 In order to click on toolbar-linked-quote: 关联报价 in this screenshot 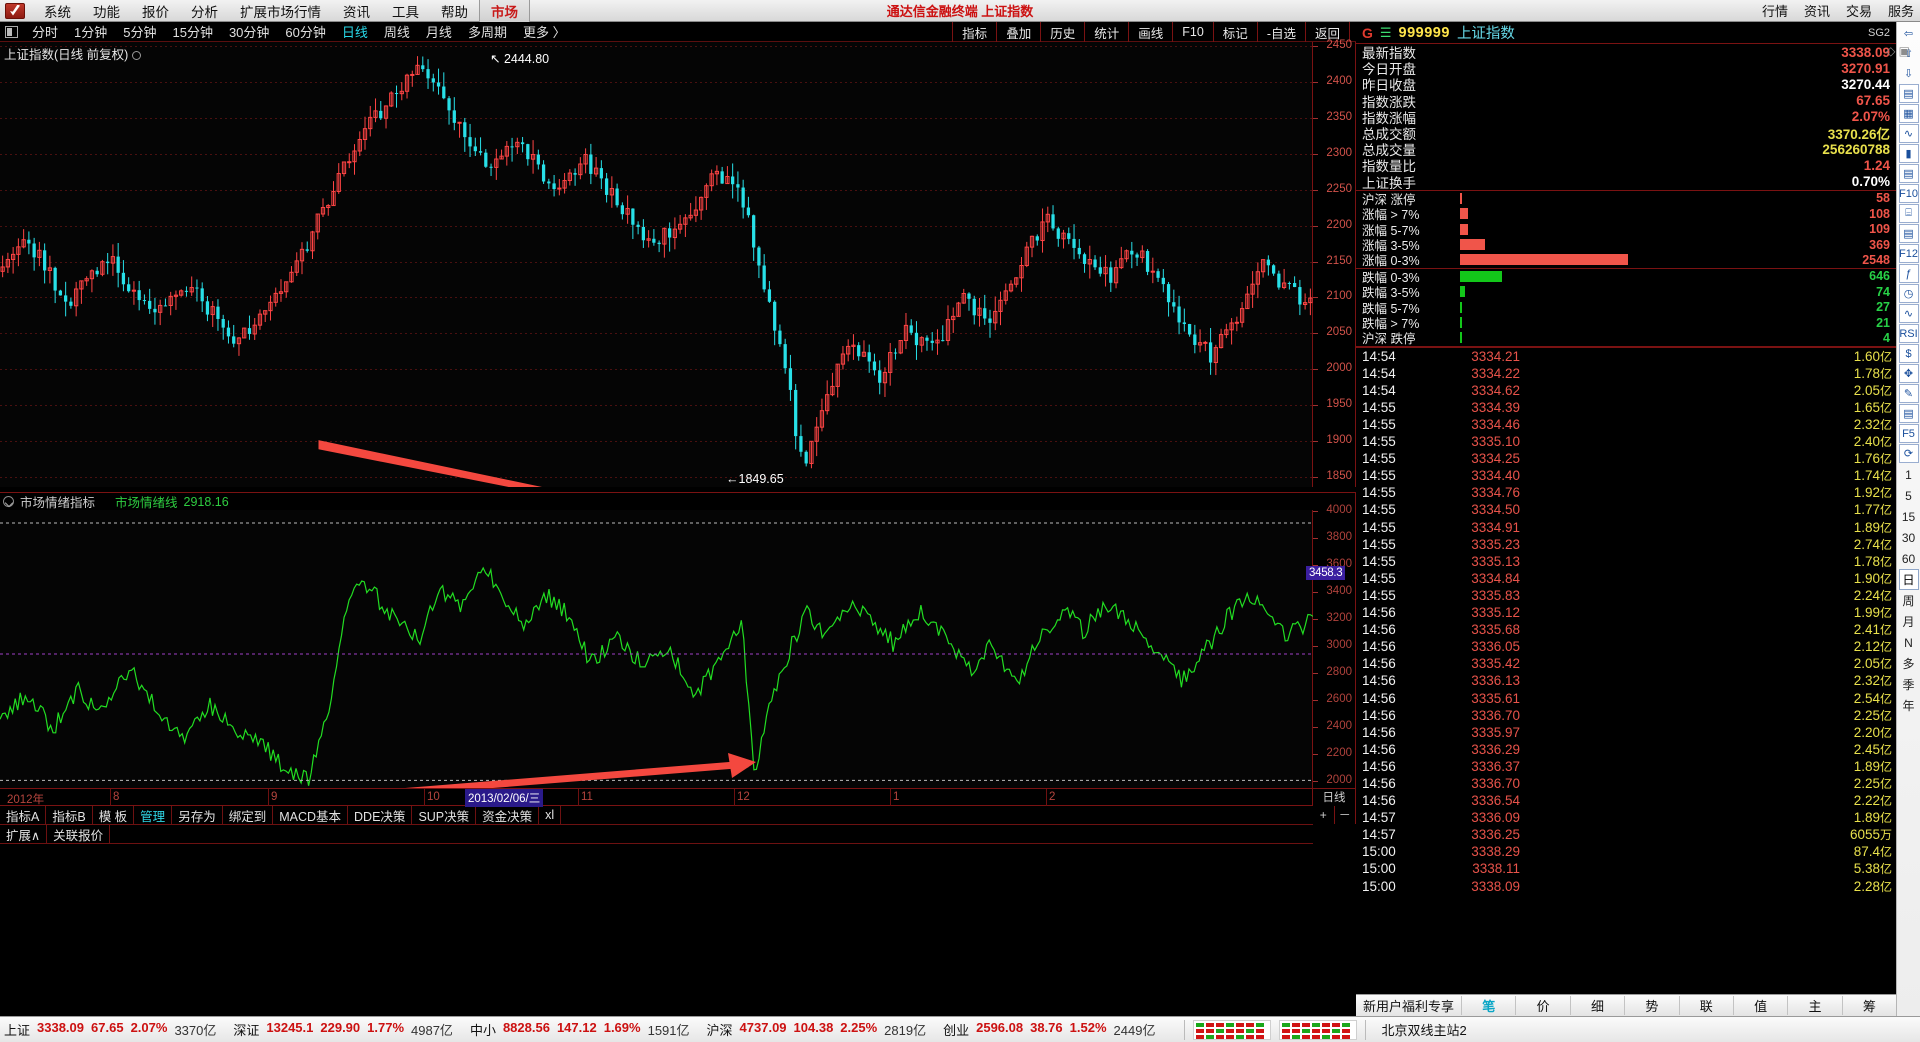, I will do `click(79, 834)`.